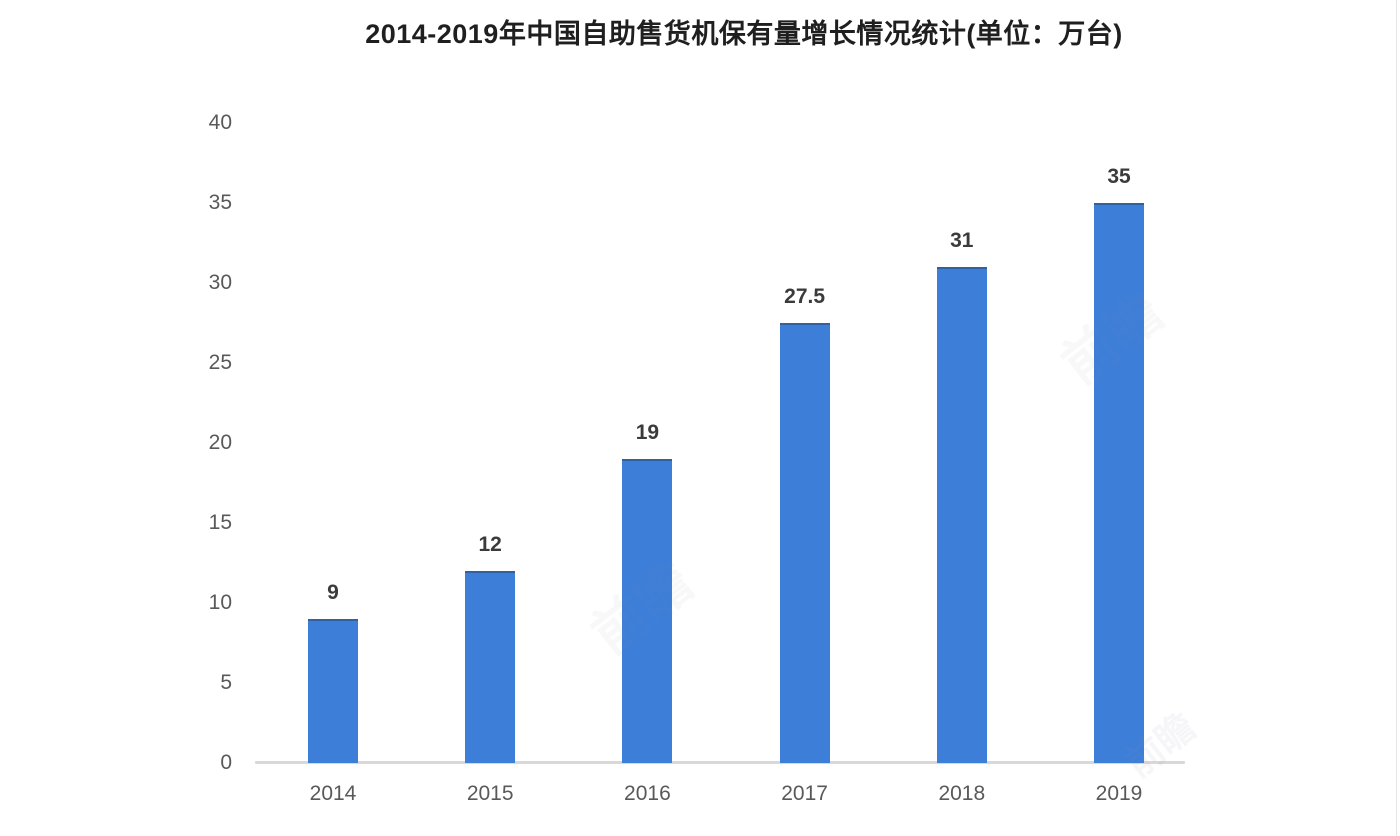 The height and width of the screenshot is (836, 1400). I want to click on right-edge-line, so click(1396, 418).